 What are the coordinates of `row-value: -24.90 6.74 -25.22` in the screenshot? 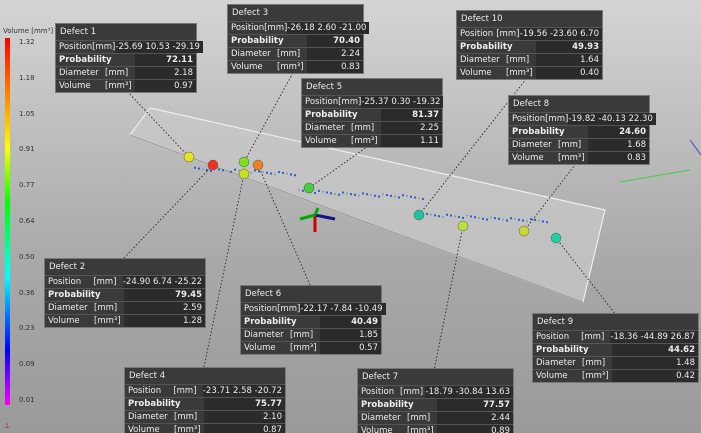 It's located at (163, 282).